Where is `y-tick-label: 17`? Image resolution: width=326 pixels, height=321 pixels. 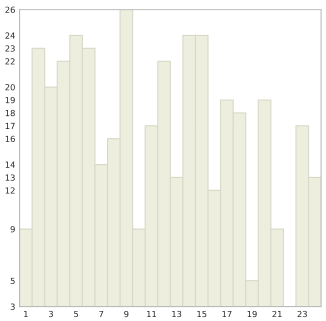 y-tick-label: 17 is located at coordinates (10, 125).